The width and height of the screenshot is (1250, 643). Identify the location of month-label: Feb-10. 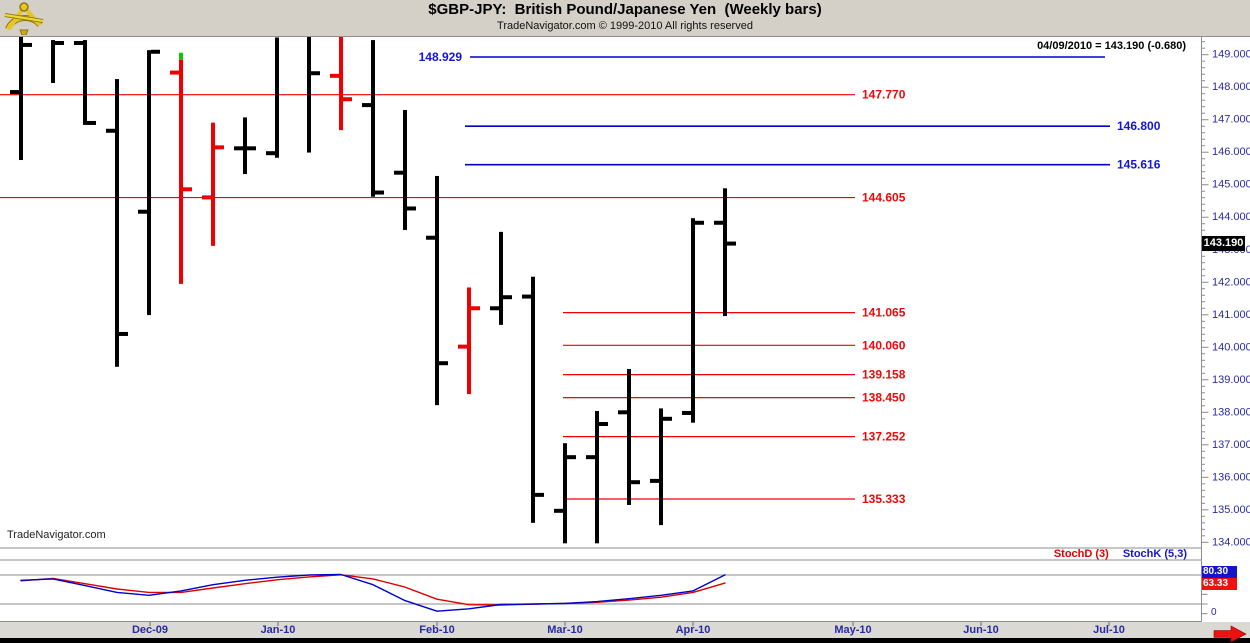
(436, 630).